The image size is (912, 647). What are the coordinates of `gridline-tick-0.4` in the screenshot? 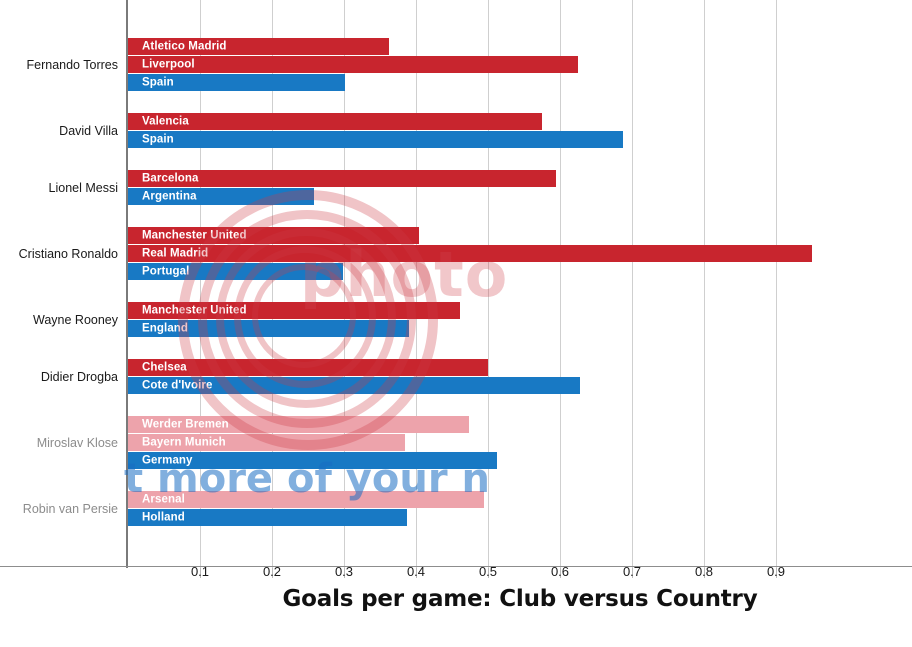 It's located at (416, 573).